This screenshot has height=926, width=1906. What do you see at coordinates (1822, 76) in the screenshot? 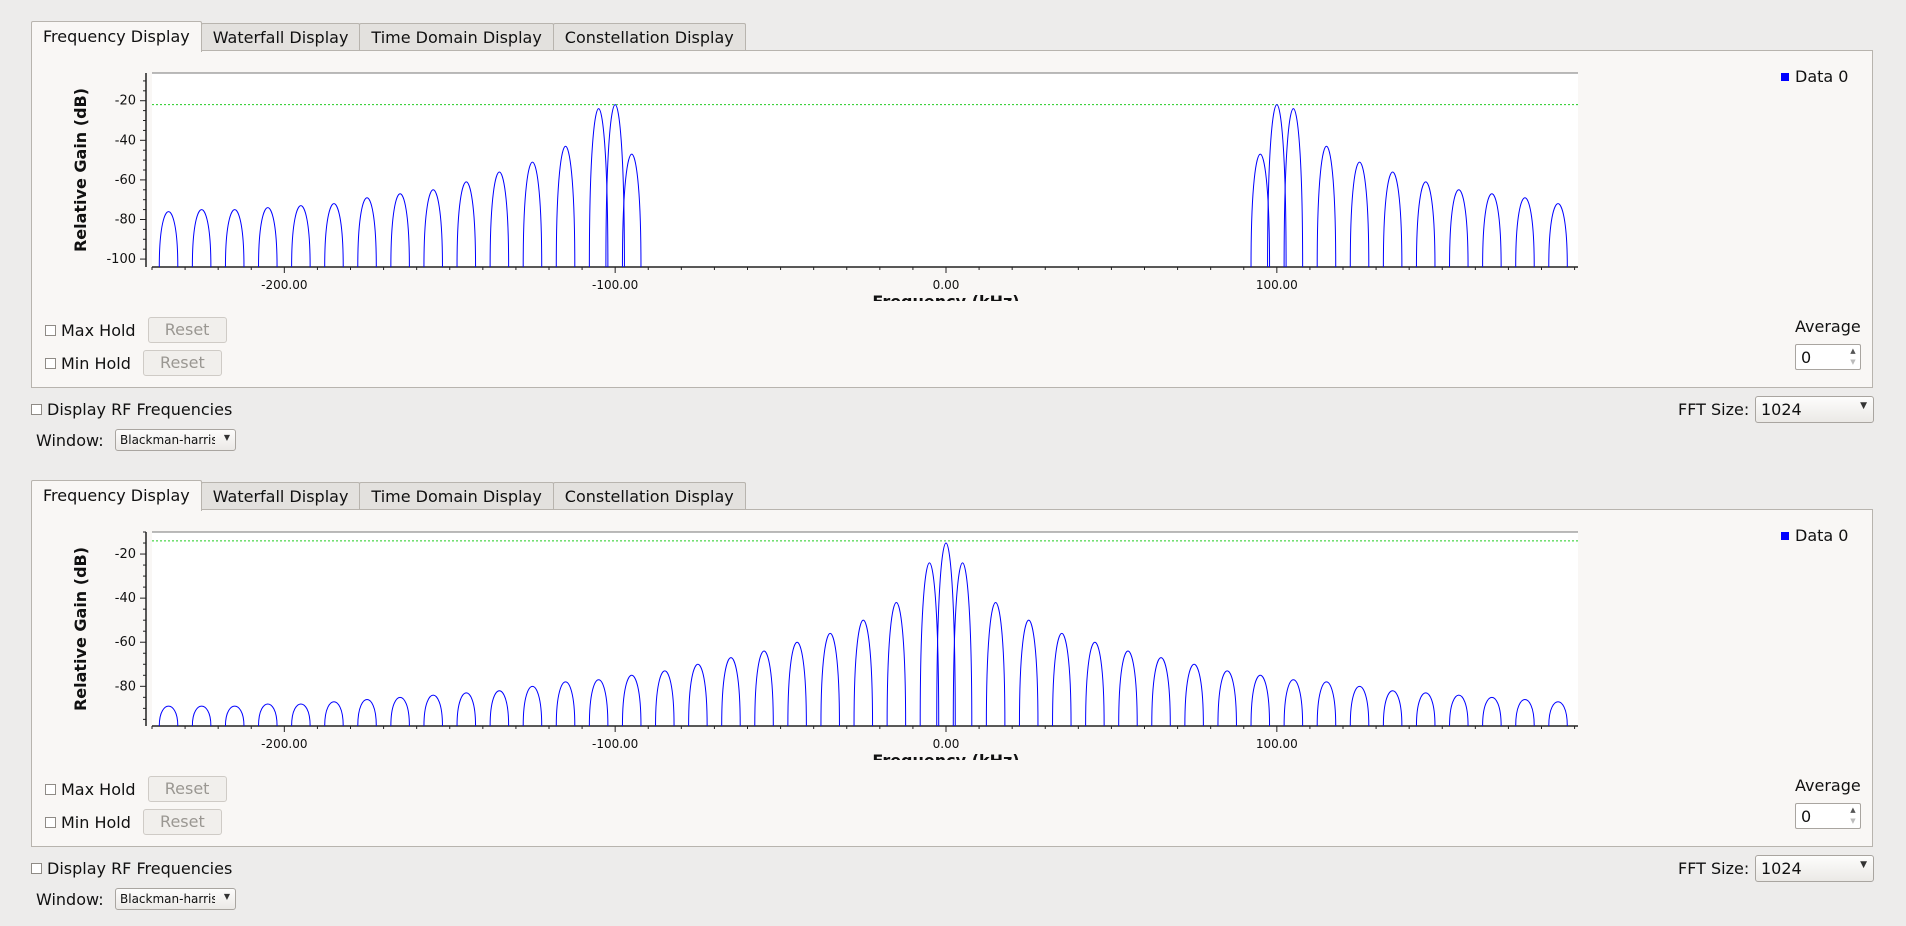
I see `legend-label: Data 0` at bounding box center [1822, 76].